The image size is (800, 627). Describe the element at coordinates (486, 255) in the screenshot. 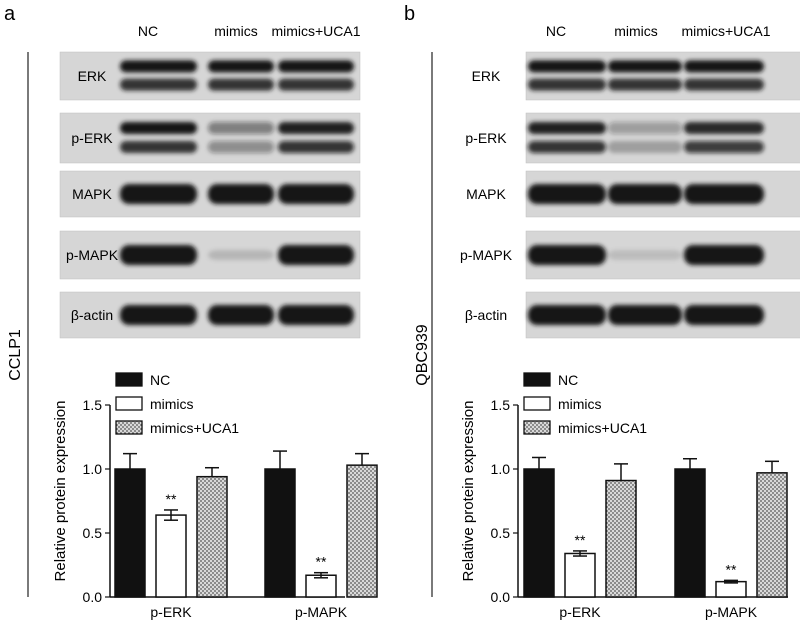

I see `blot-label: p-MAPK` at that location.